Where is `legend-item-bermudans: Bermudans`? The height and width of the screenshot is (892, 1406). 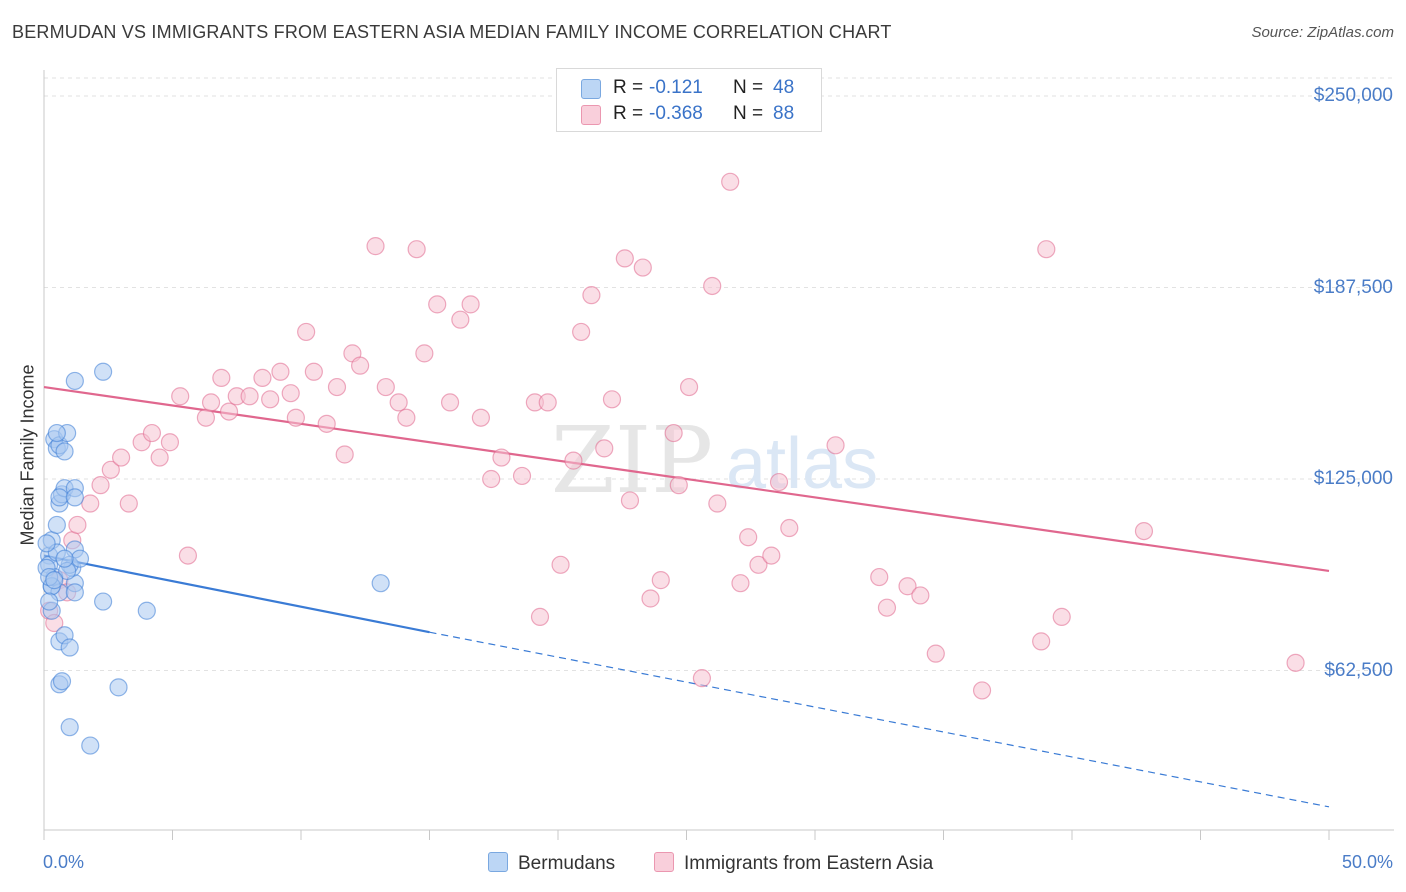 legend-item-bermudans: Bermudans is located at coordinates (551, 863).